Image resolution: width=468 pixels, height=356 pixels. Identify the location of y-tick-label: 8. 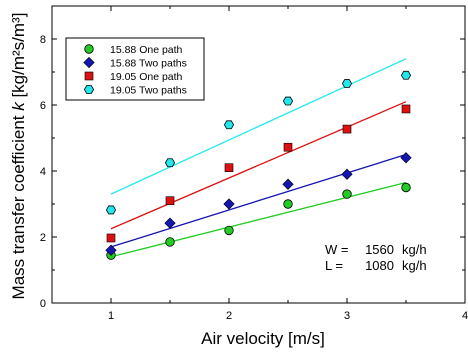
(43, 40).